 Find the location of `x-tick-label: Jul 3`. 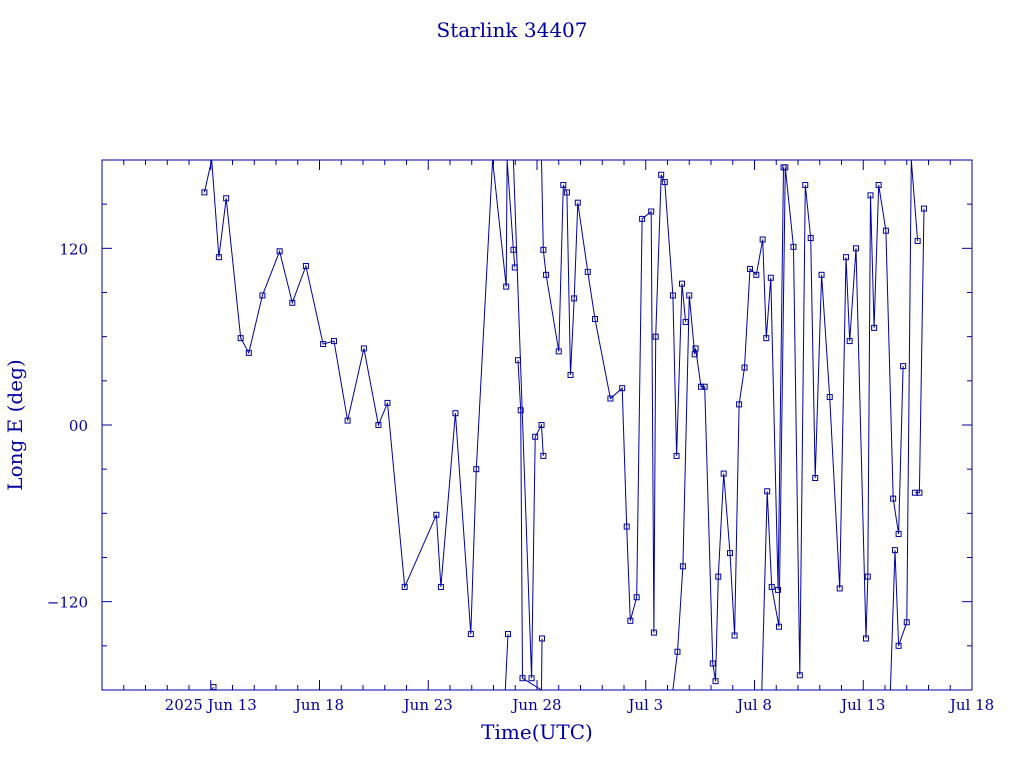

x-tick-label: Jul 3 is located at coordinates (644, 705).